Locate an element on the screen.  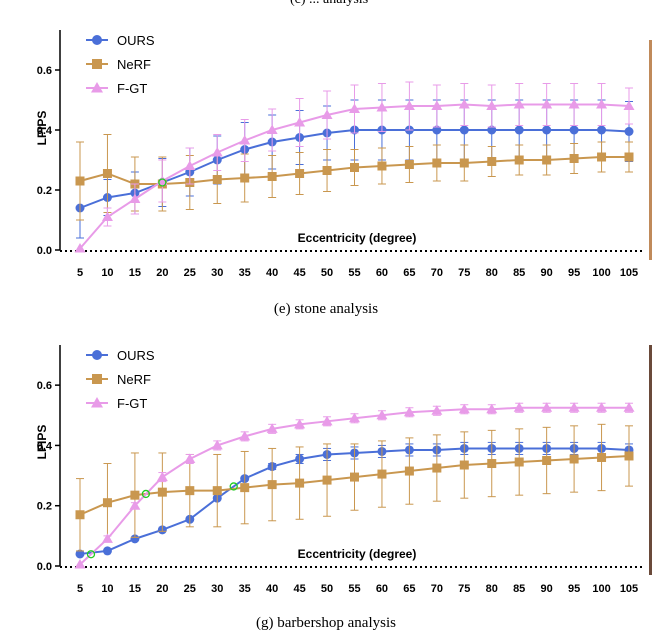
y-tick-label: 0.2 is located at coordinates (44, 191).